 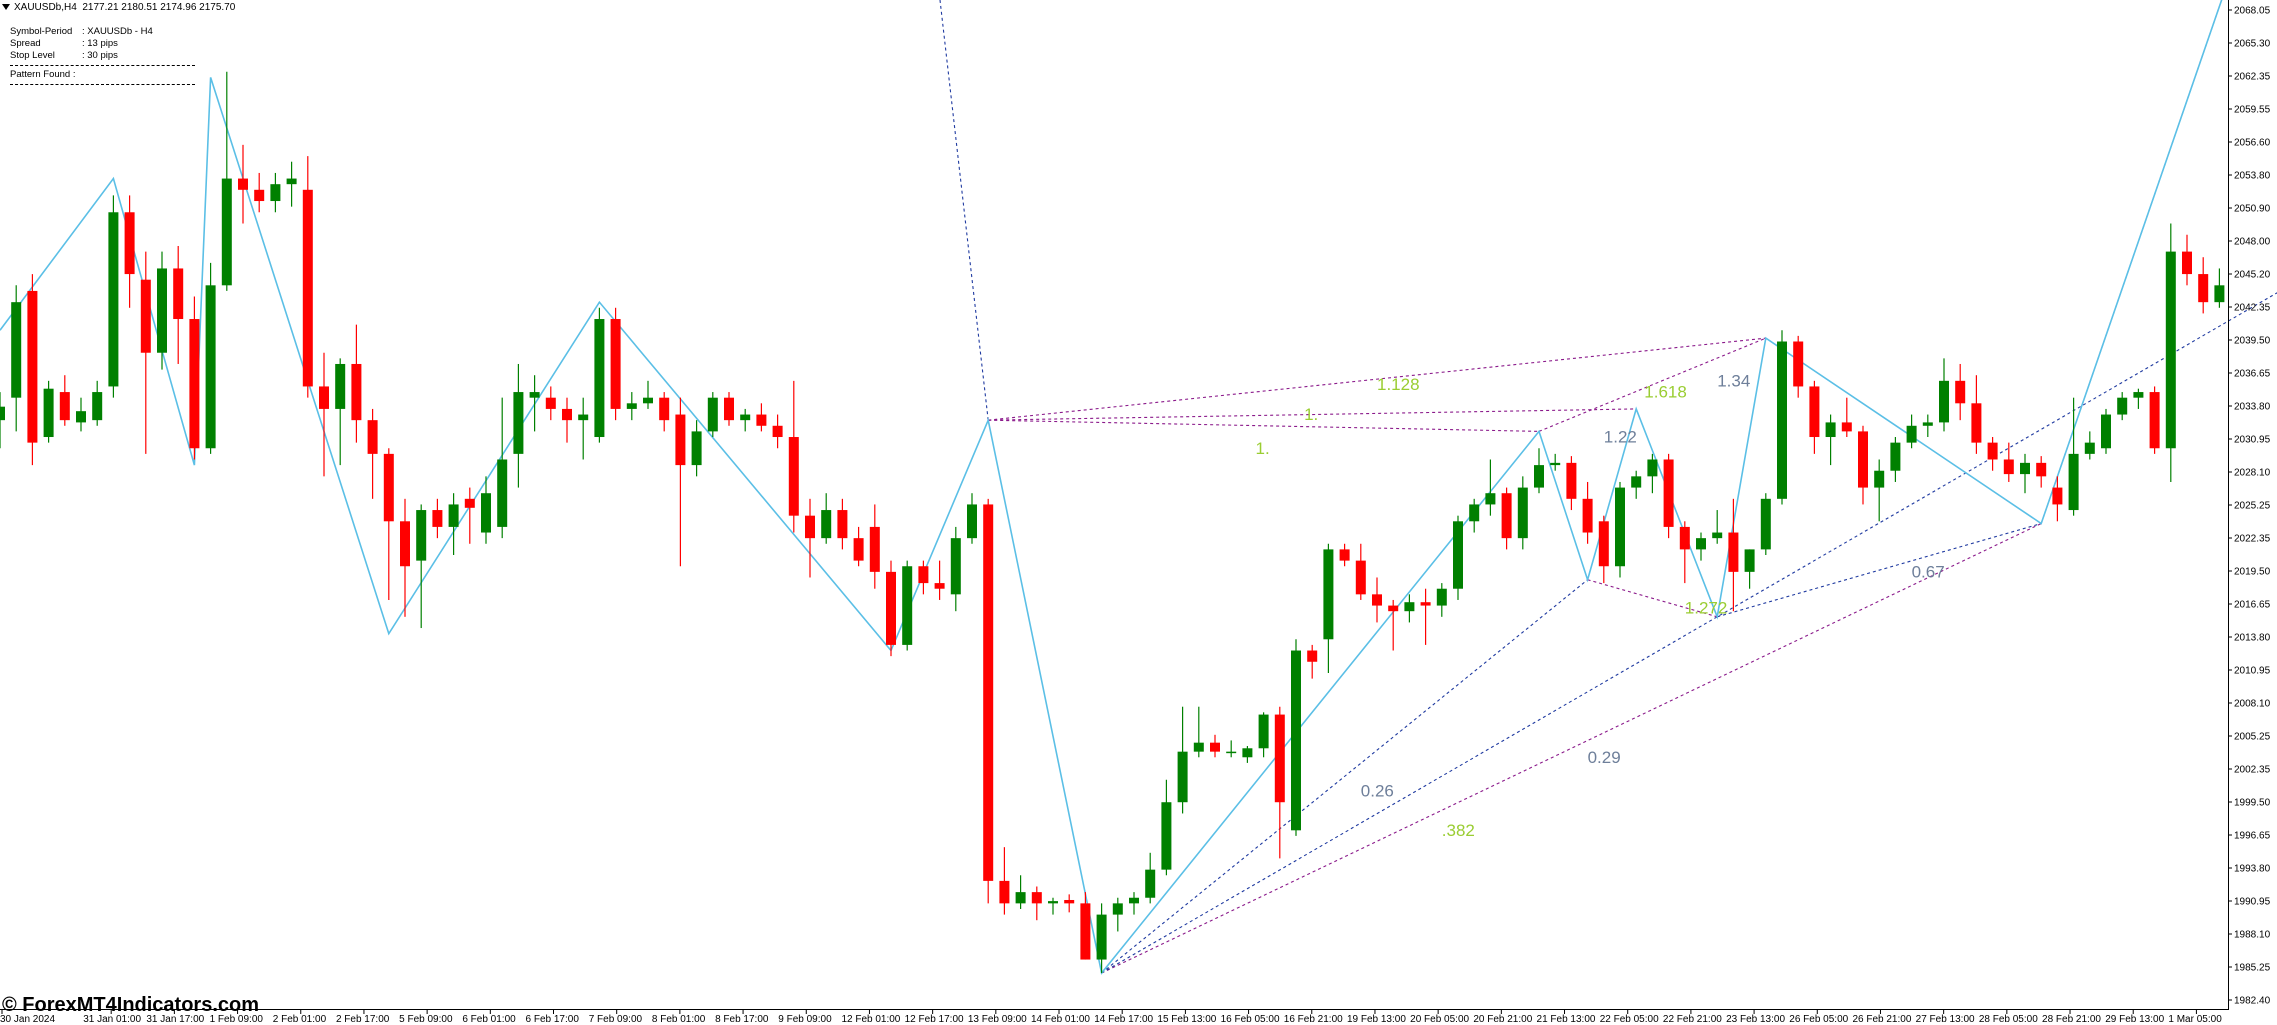 What do you see at coordinates (2252, 935) in the screenshot?
I see `price-tick-label: 1988.10` at bounding box center [2252, 935].